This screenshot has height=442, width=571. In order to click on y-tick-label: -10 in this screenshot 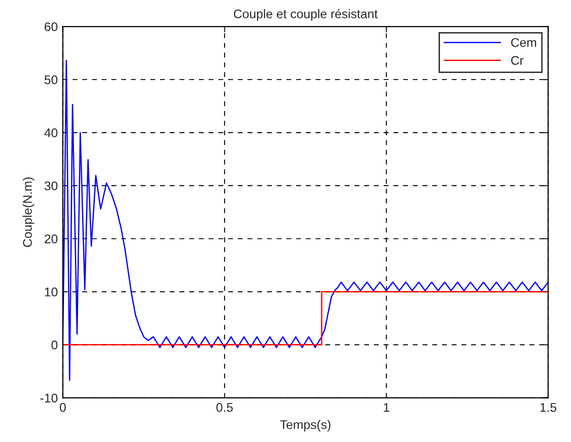, I will do `click(49, 398)`.